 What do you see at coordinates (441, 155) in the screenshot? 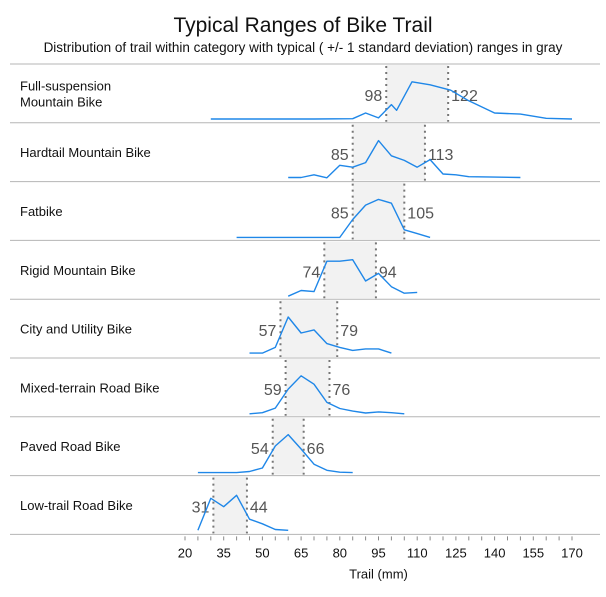
I see `range-high-label: 113` at bounding box center [441, 155].